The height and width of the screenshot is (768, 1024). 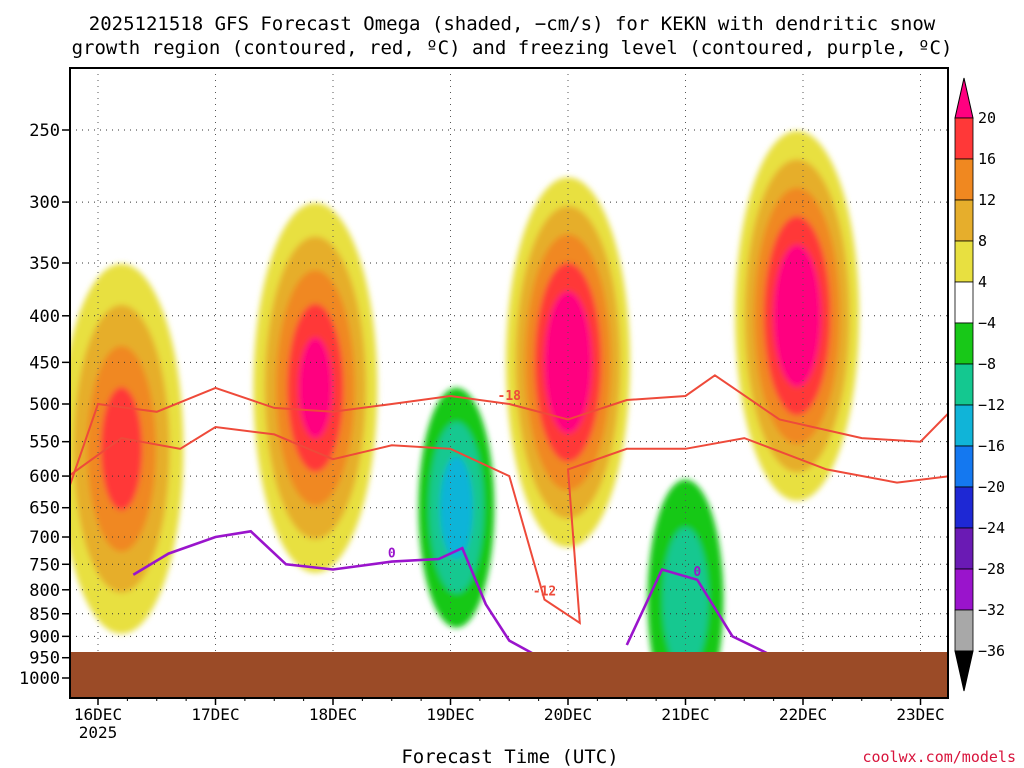 What do you see at coordinates (333, 714) in the screenshot?
I see `x-tick-label: 18DEC` at bounding box center [333, 714].